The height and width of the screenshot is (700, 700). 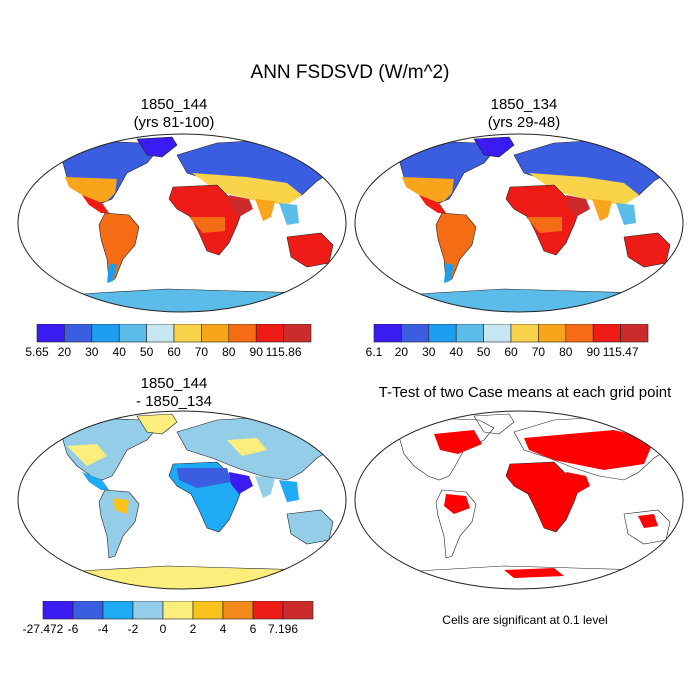 What do you see at coordinates (119, 524) in the screenshot?
I see `south-america-land` at bounding box center [119, 524].